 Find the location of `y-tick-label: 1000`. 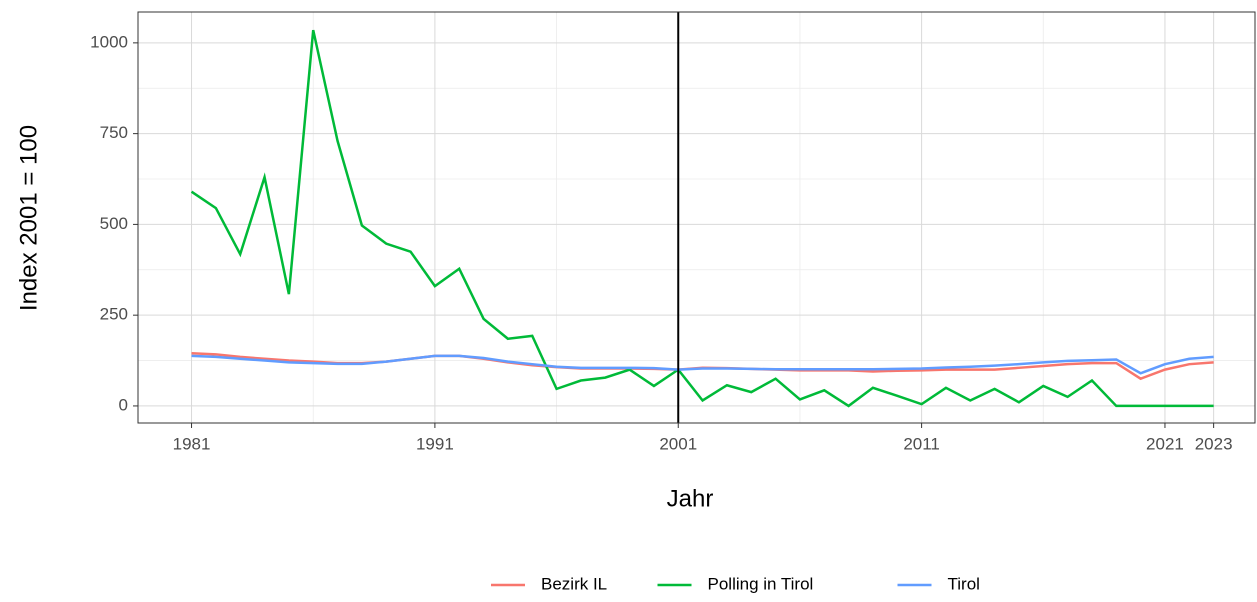

y-tick-label: 1000 is located at coordinates (109, 41).